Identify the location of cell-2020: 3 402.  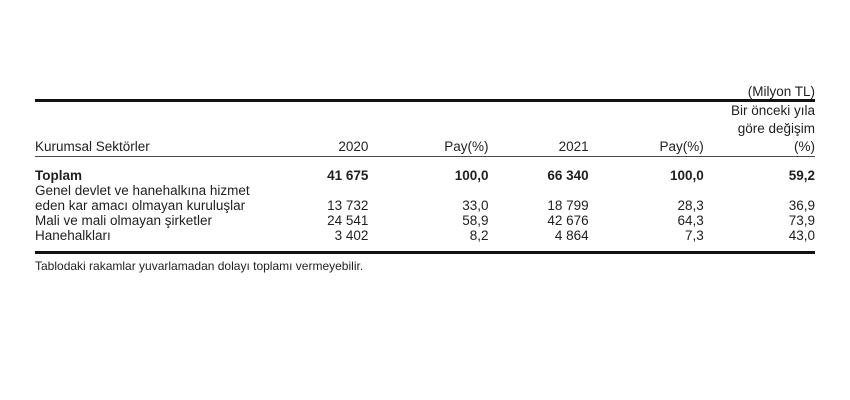
(351, 235).